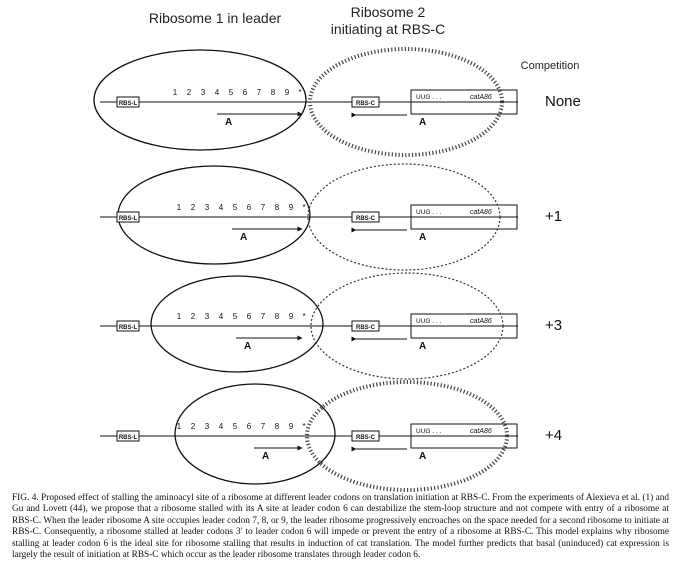 This screenshot has height=561, width=680. Describe the element at coordinates (553, 435) in the screenshot. I see `competition-value: +4` at that location.